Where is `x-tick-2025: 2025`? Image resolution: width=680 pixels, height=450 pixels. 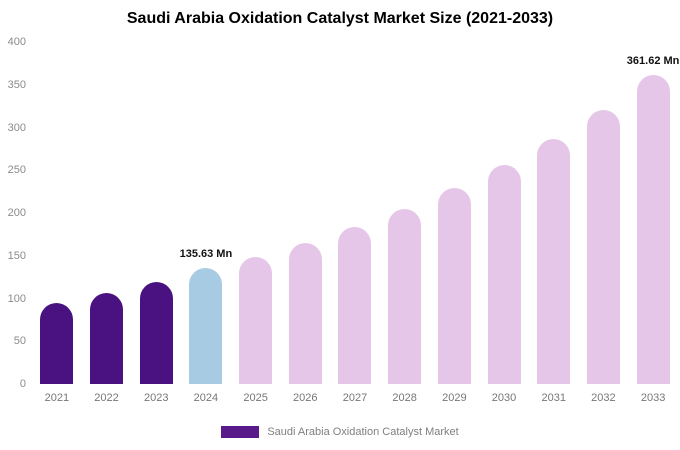
x-tick-2025: 2025 is located at coordinates (255, 398).